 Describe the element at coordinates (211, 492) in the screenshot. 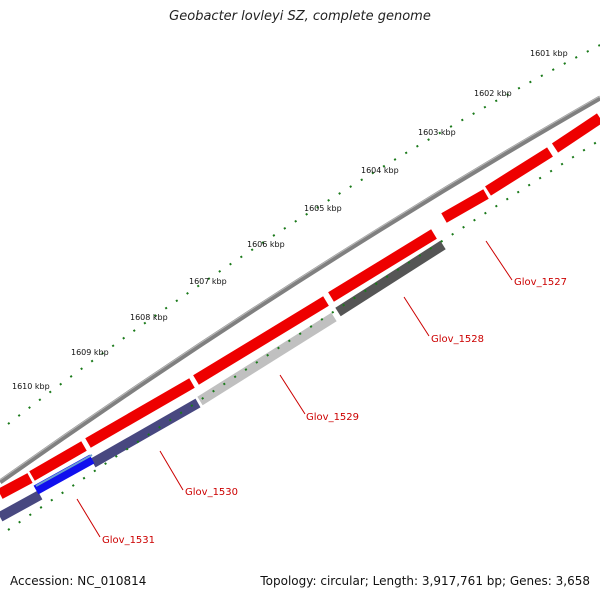

I see `gene-label-glov-1530: Glov_1530` at that location.